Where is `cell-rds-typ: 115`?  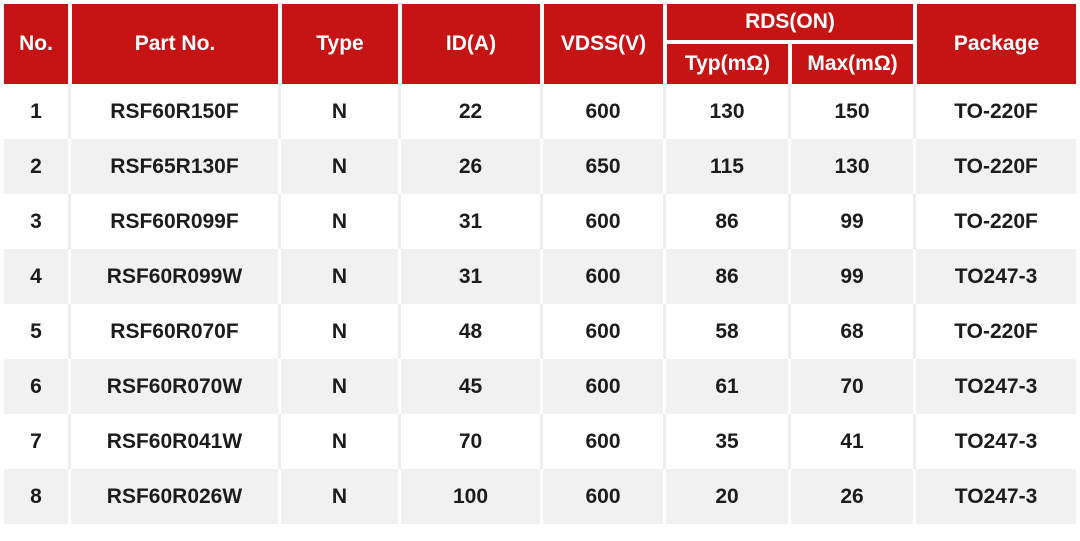
cell-rds-typ: 115 is located at coordinates (725, 166).